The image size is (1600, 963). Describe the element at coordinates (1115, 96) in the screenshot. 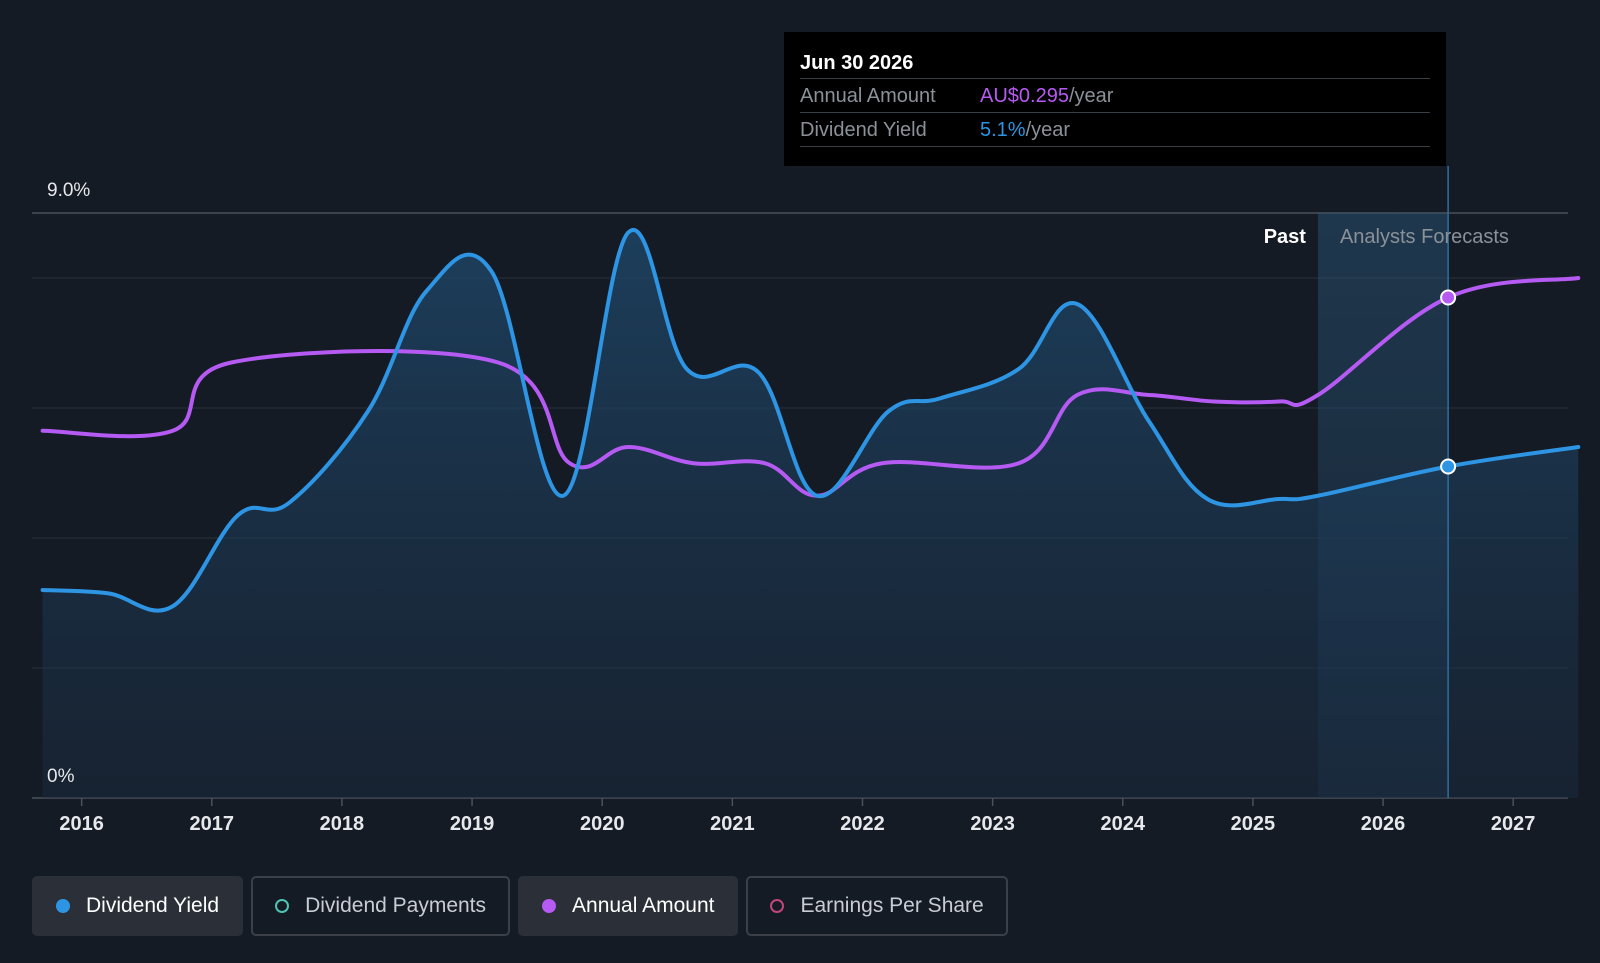

I see `tooltip-row-annual-amount: Annual Amount AU$0.295 /year` at that location.